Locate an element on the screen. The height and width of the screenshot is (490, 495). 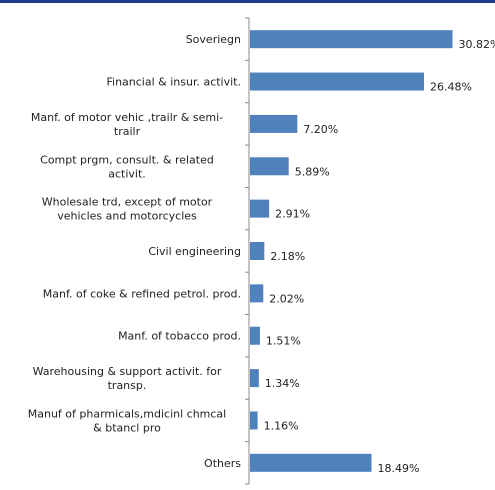
category-label-line: Wholesale trd, except of motor is located at coordinates (127, 202).